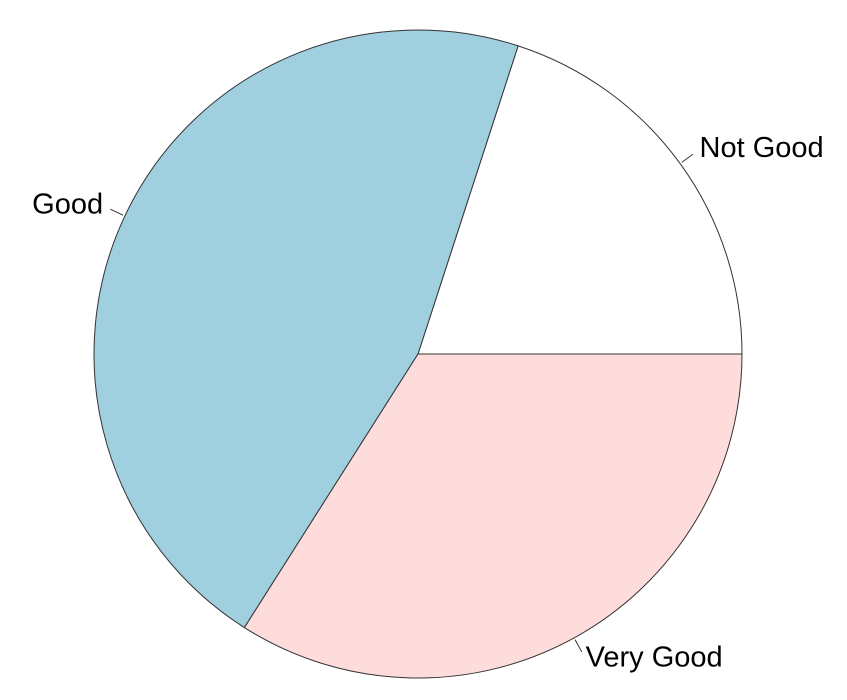 The height and width of the screenshot is (700, 847). What do you see at coordinates (67, 204) in the screenshot?
I see `slice-label-good: Good` at bounding box center [67, 204].